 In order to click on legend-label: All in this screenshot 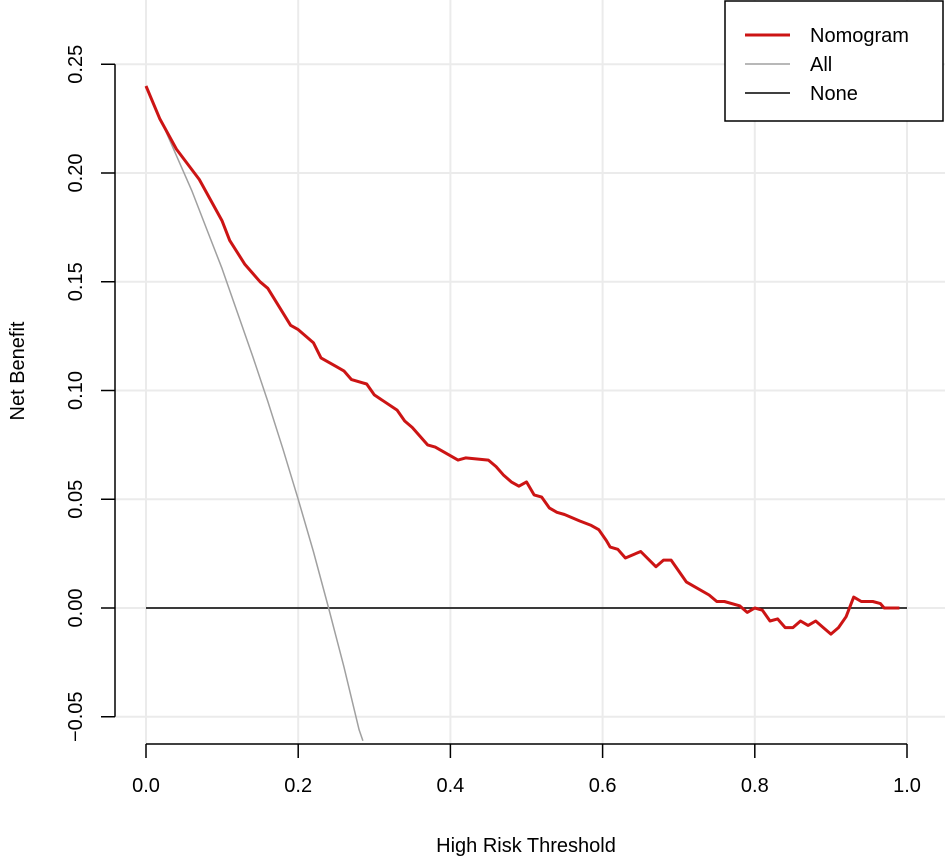, I will do `click(821, 65)`.